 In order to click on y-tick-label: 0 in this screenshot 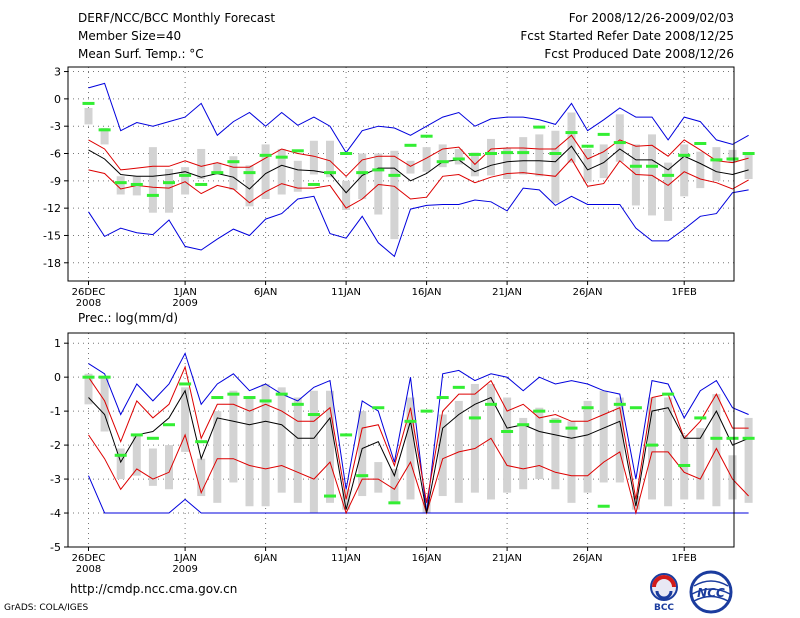, I will do `click(57, 99)`.